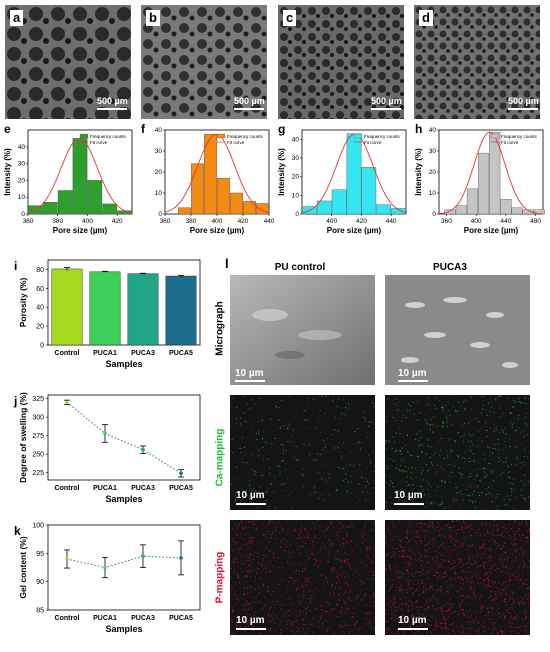 The width and height of the screenshot is (550, 652). Describe the element at coordinates (433, 172) in the screenshot. I see `y-tick-label-h: 20` at that location.